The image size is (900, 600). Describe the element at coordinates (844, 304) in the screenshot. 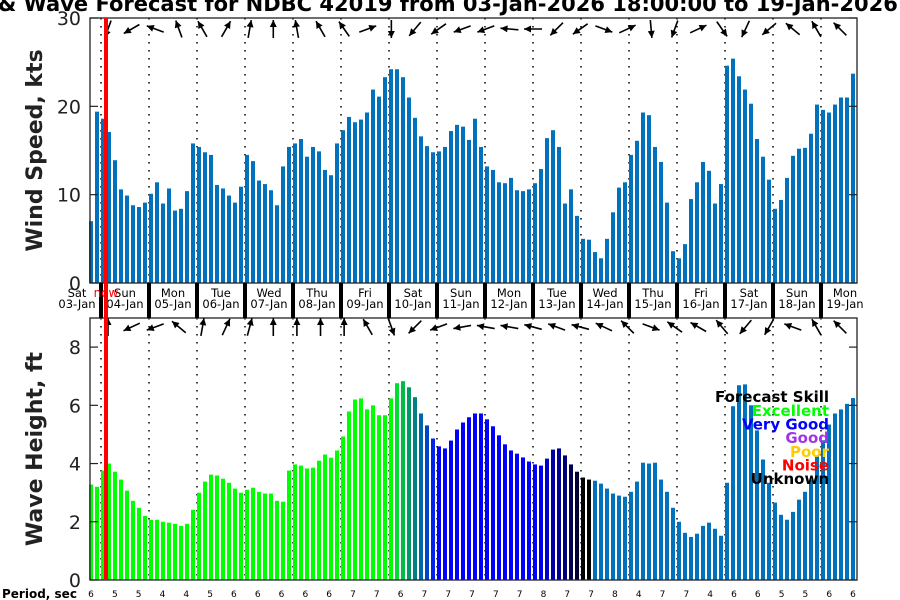

I see `day-date-label: 19-Jan` at that location.